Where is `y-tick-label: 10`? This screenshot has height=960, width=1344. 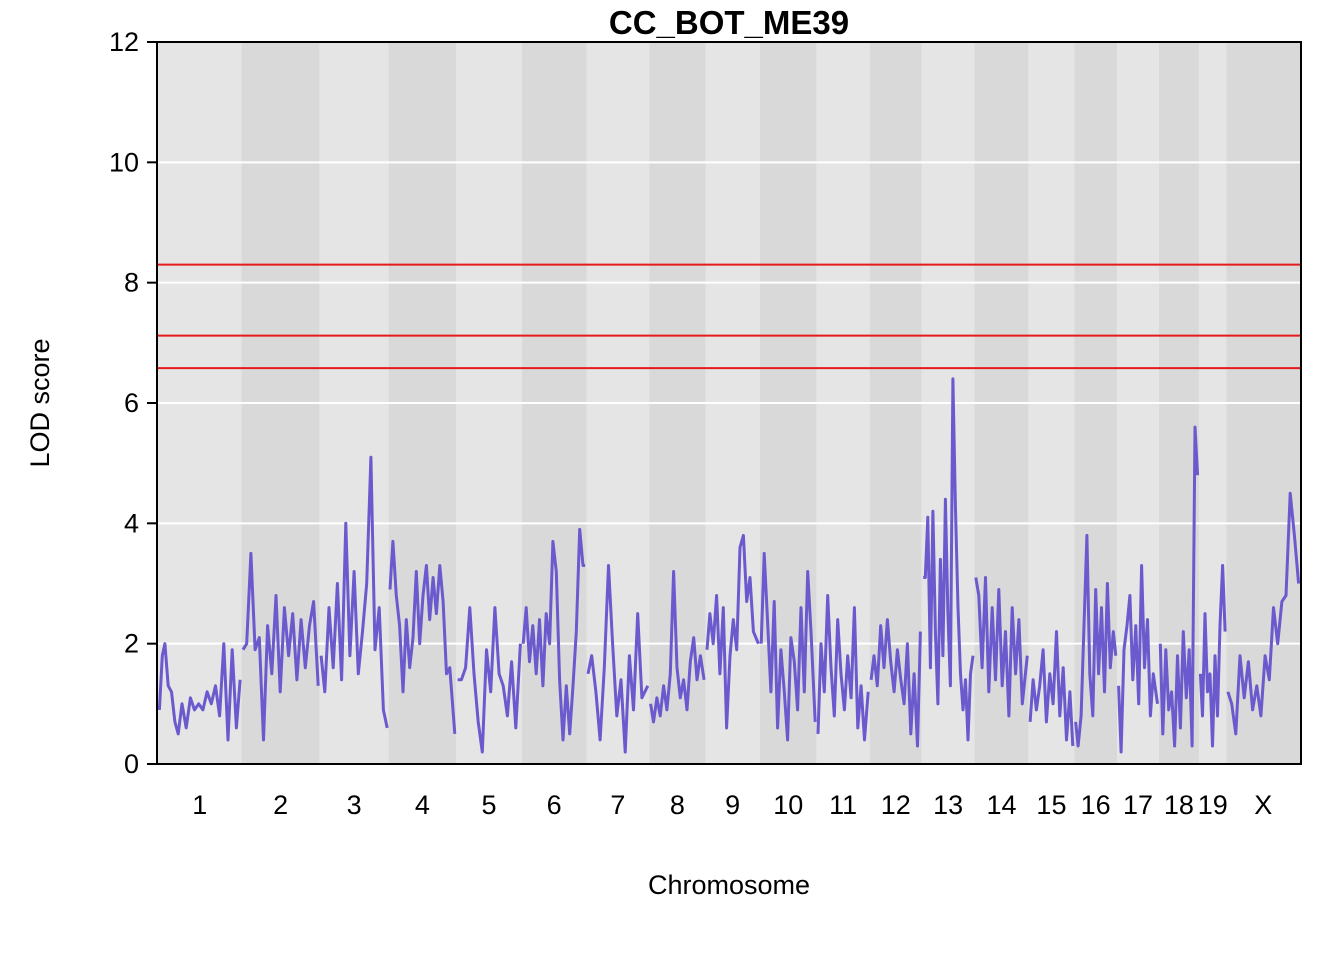 y-tick-label: 10 is located at coordinates (124, 162).